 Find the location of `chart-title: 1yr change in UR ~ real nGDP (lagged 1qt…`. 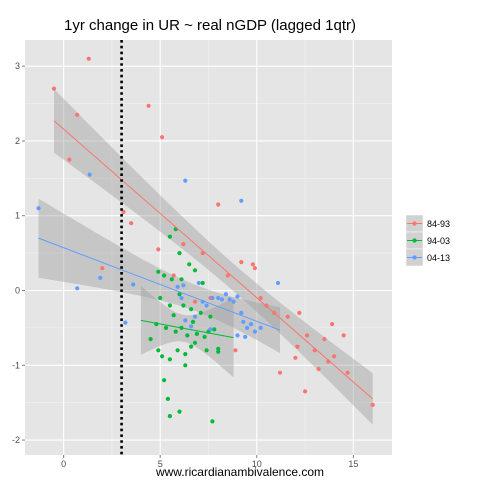

chart-title: 1yr change in UR ~ real nGDP (lagged 1qt… is located at coordinates (210, 25).